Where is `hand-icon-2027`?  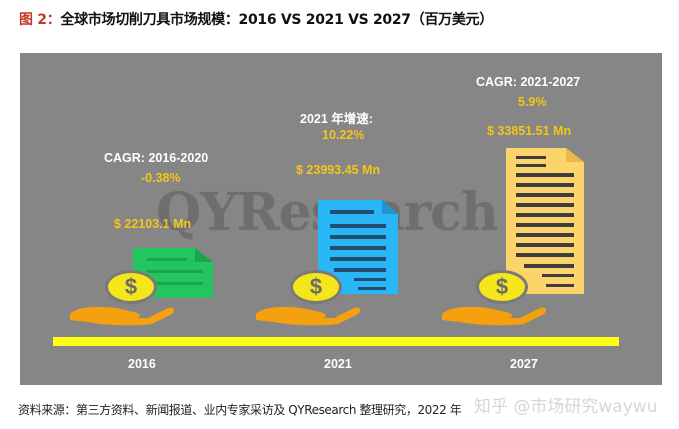
hand-icon-2027 is located at coordinates (494, 316).